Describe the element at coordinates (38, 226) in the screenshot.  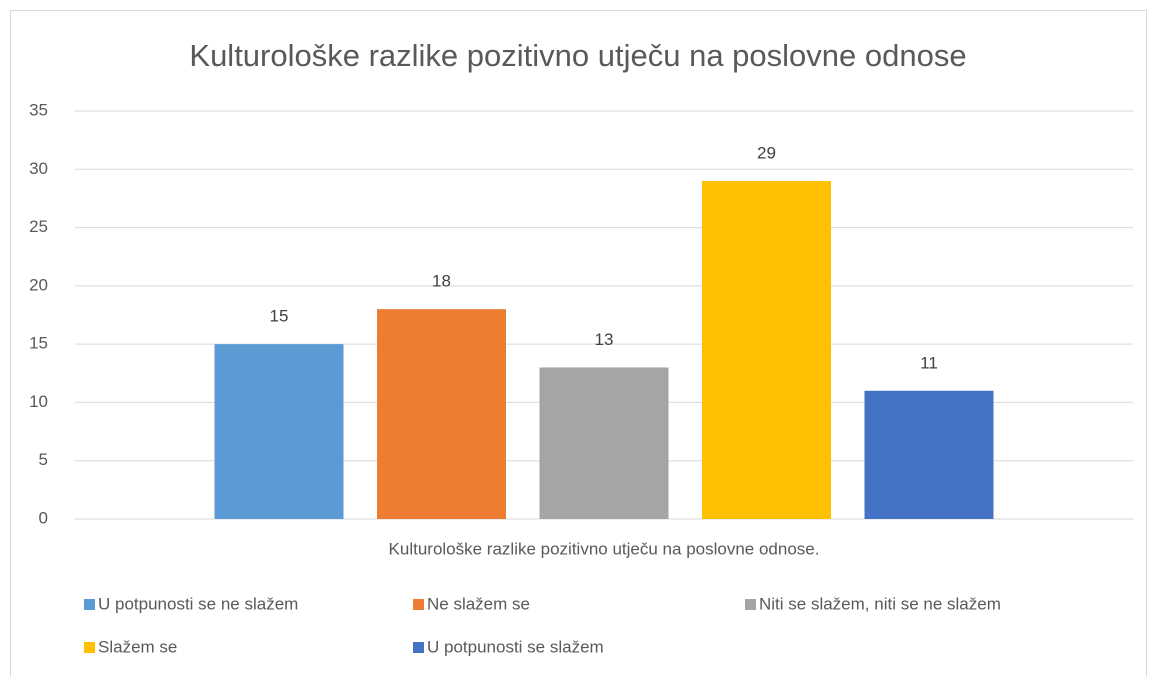
I see `y-tick-label: 25` at that location.